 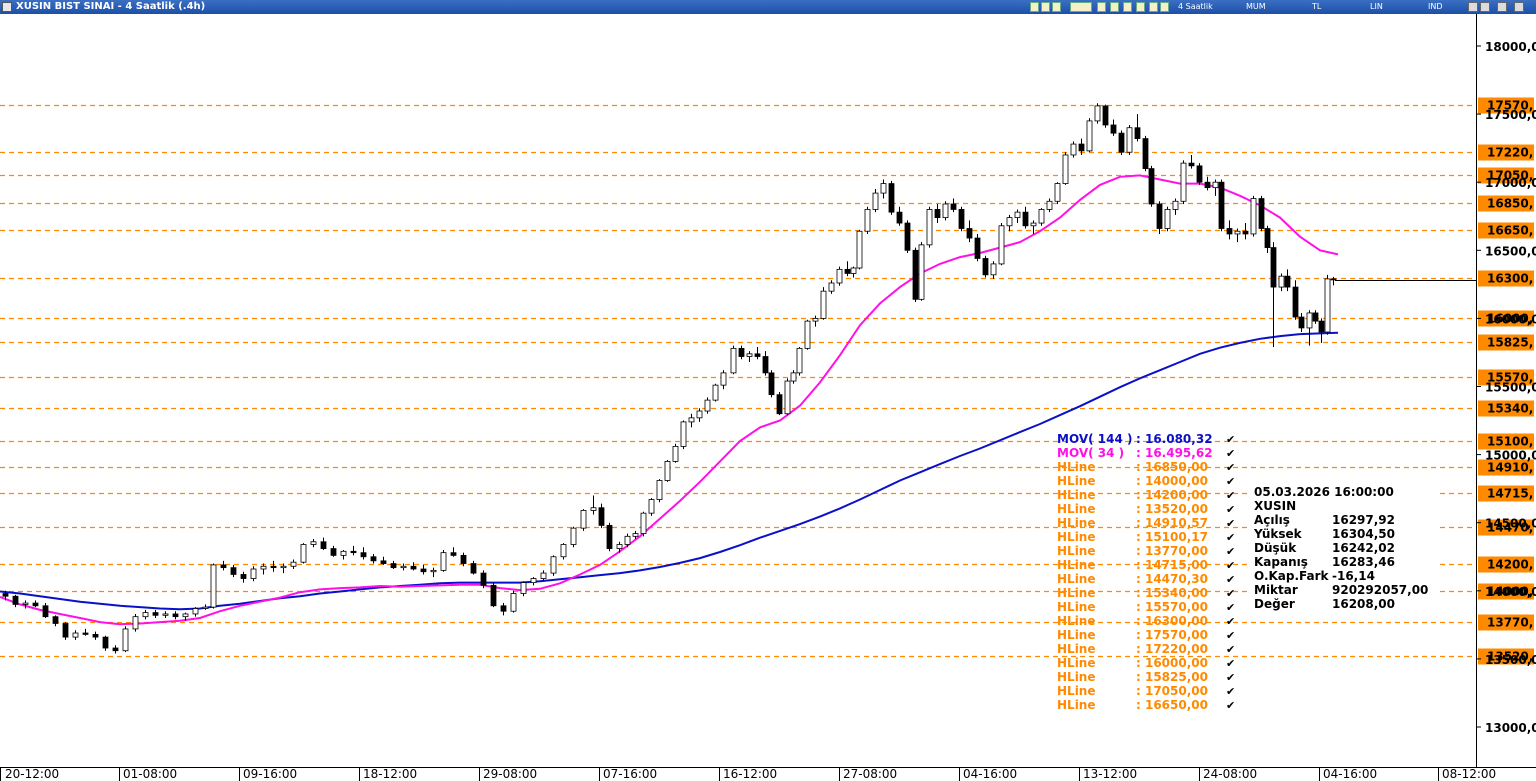 I want to click on chart-style-selector: MUM, so click(x=1256, y=6).